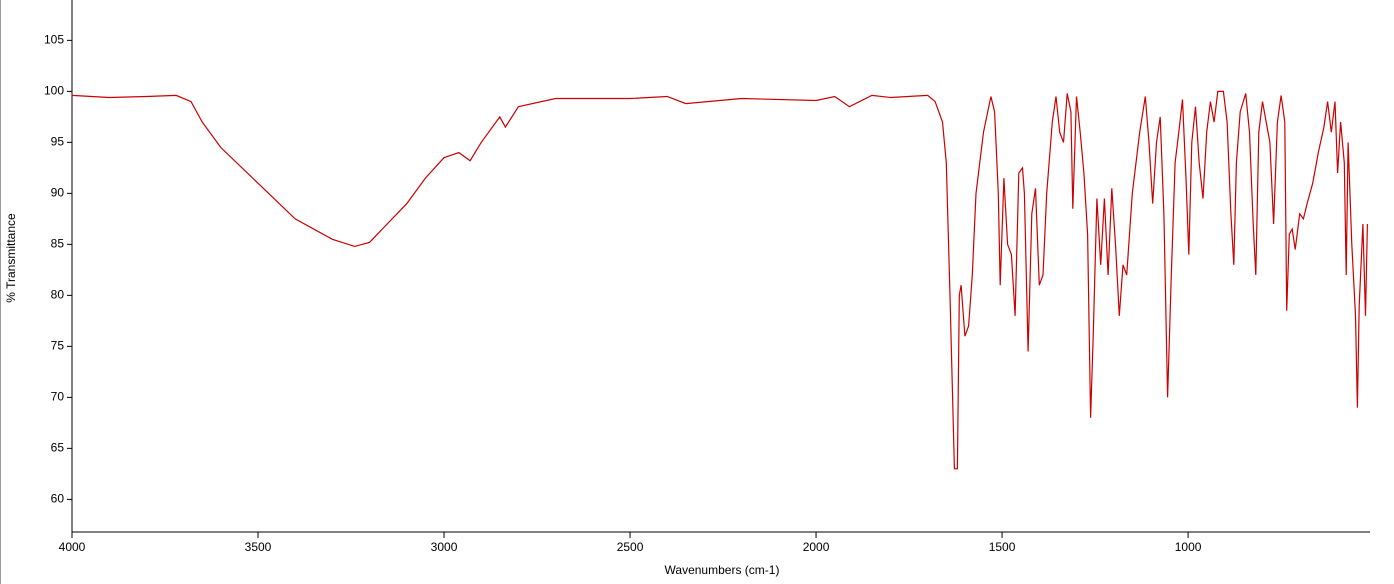  Describe the element at coordinates (58, 193) in the screenshot. I see `y-tick-label: 90` at that location.